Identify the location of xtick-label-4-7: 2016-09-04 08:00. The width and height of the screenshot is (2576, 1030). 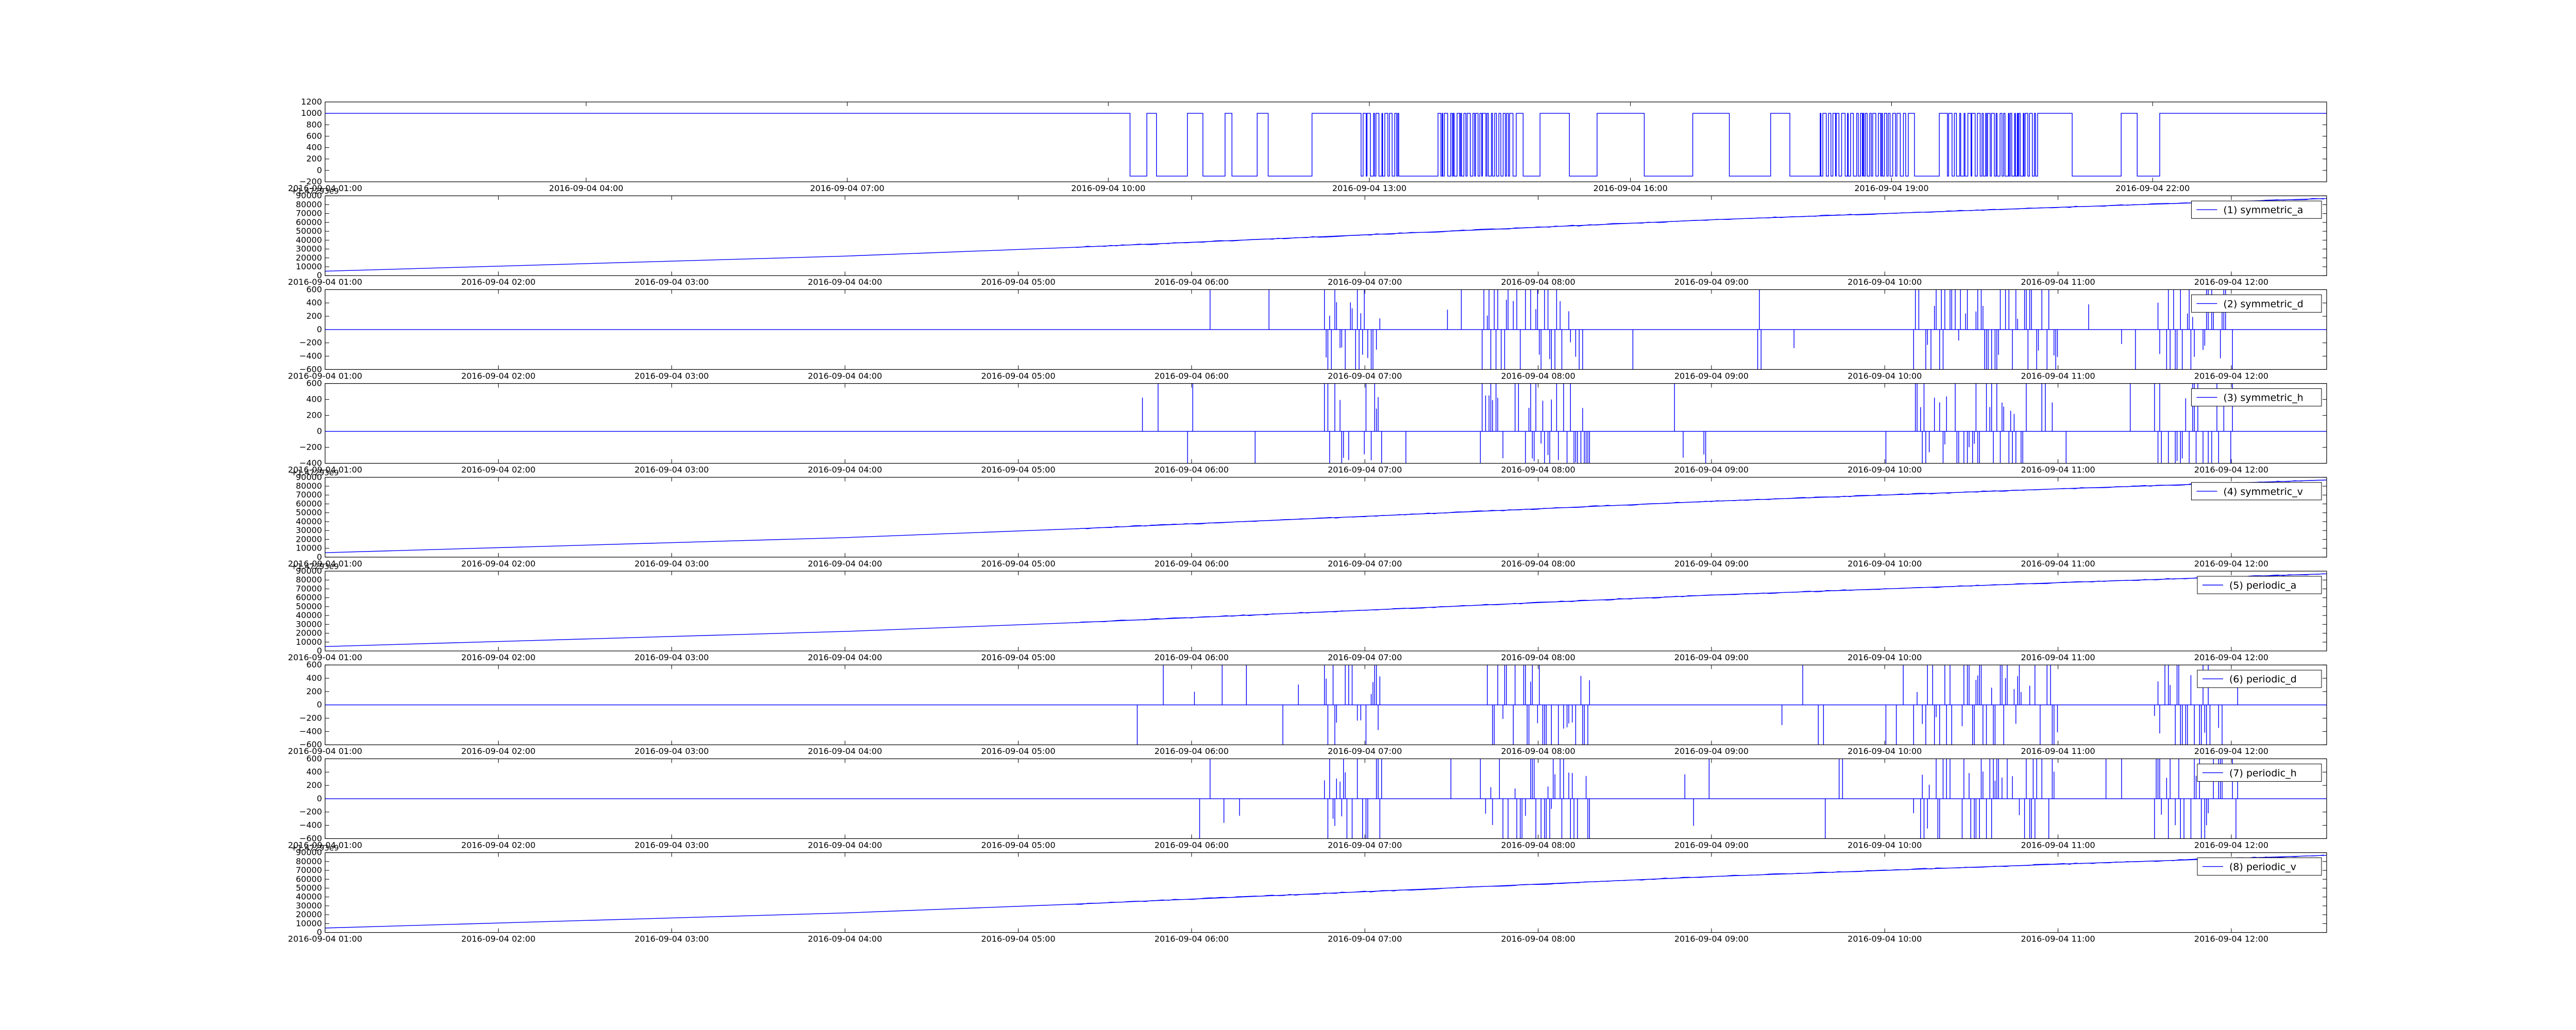
(1538, 564).